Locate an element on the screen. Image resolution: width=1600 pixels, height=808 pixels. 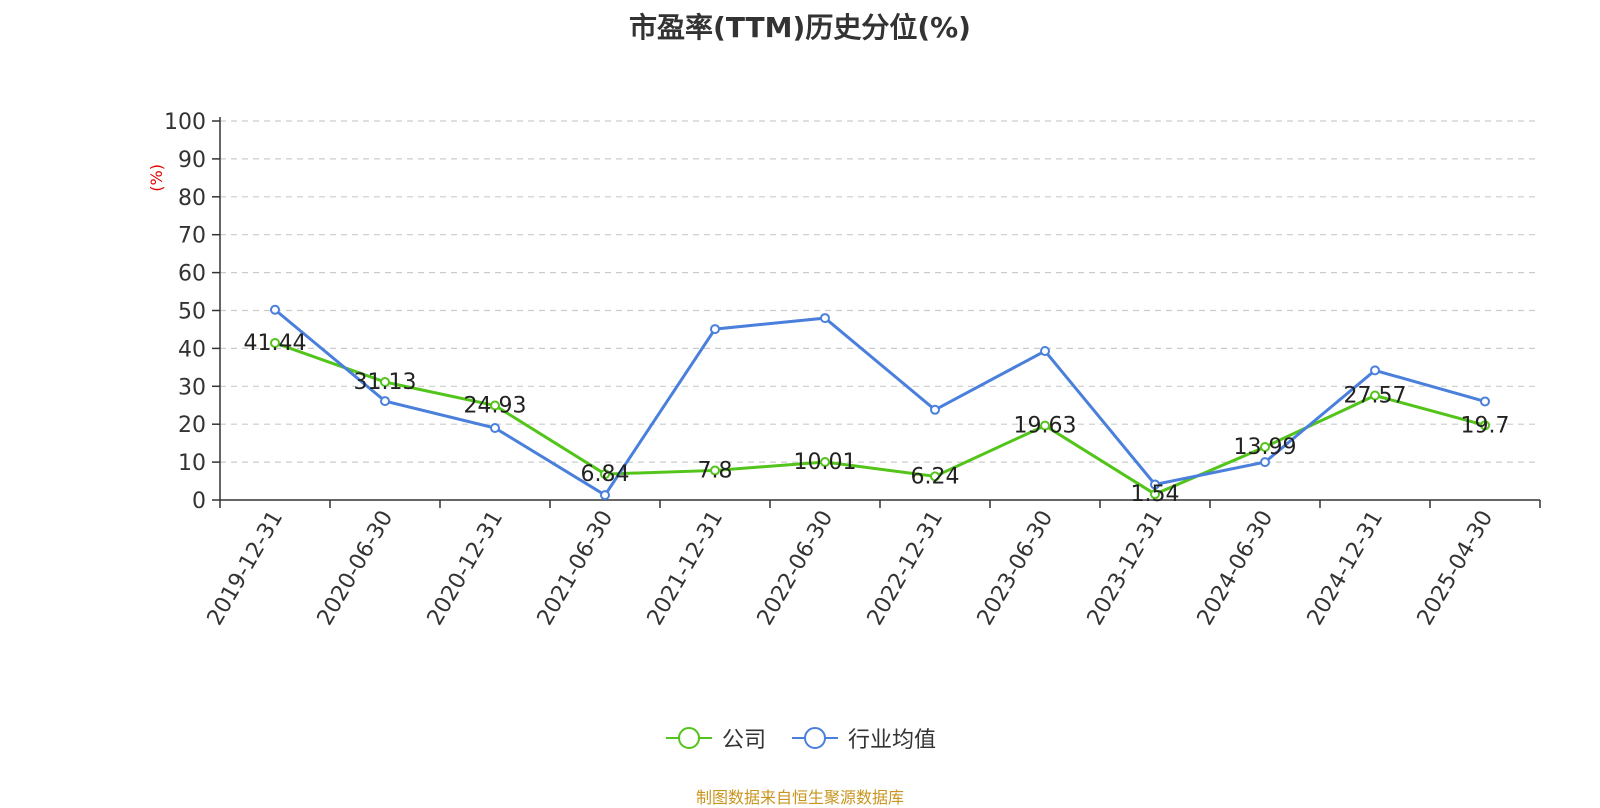
data-label: 6.24 is located at coordinates (935, 476).